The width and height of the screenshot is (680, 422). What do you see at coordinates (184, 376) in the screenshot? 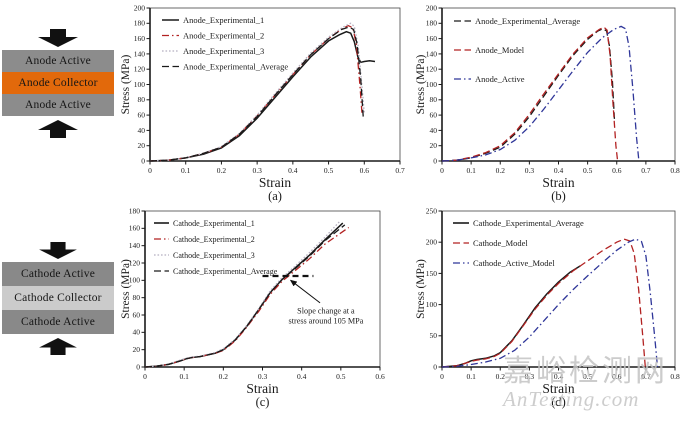
I see `x-tick-label: 0.1` at bounding box center [184, 376].